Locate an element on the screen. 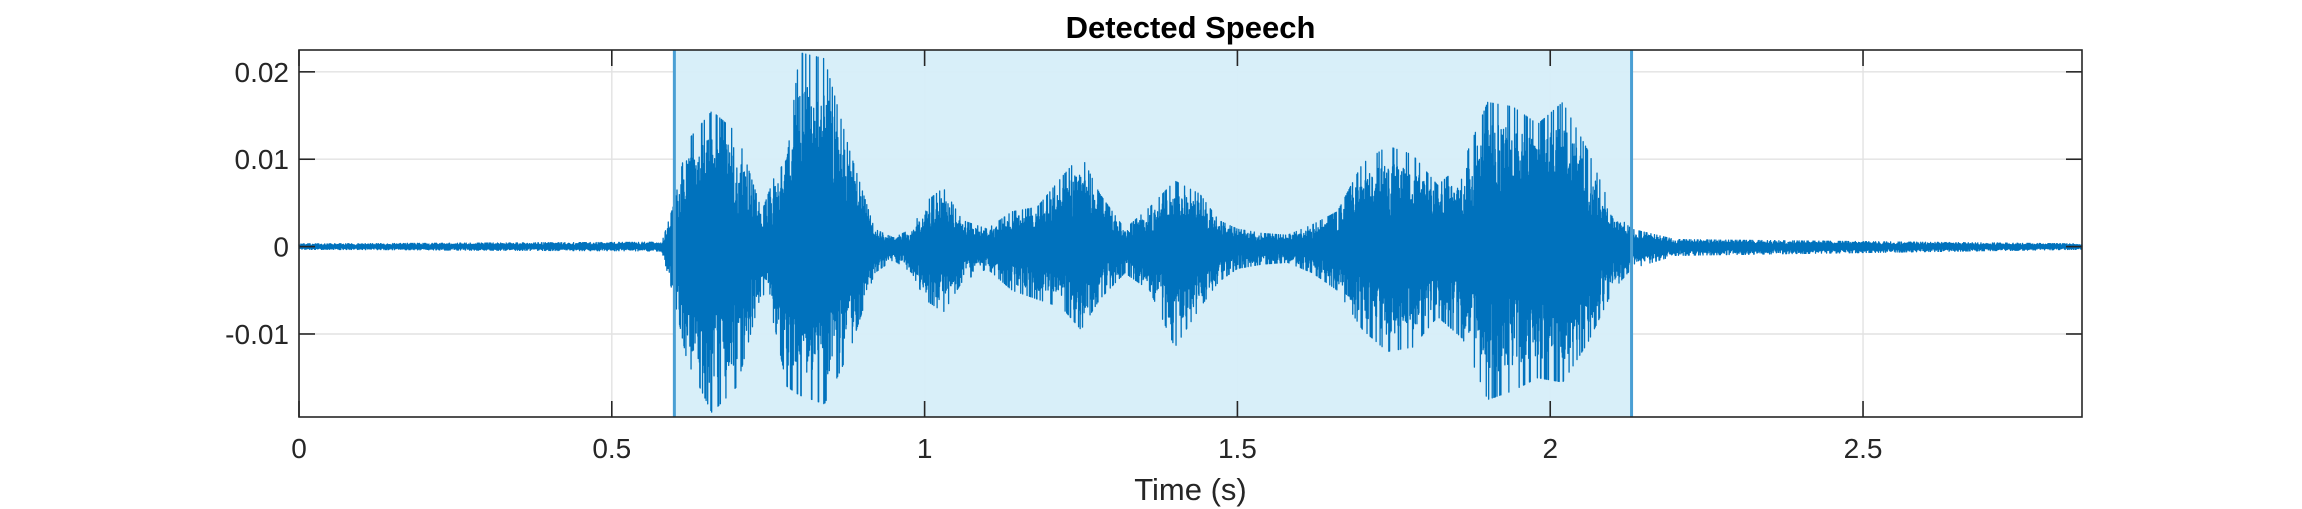  x-tick-label: 0.5 is located at coordinates (611, 448).